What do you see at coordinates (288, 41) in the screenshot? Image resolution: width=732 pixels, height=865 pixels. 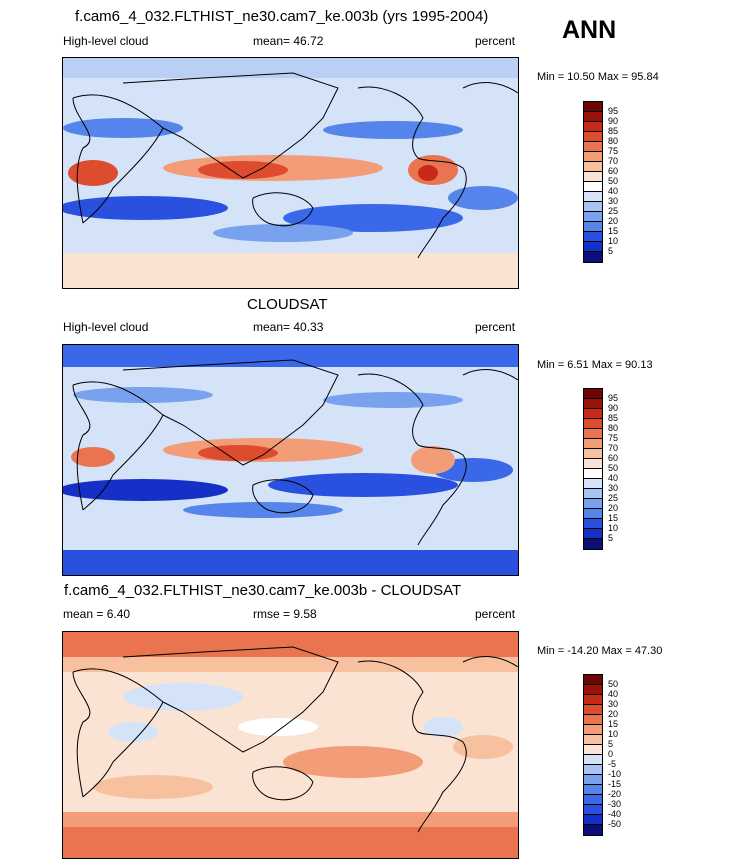 I see `mean-label: mean= 46.72` at bounding box center [288, 41].